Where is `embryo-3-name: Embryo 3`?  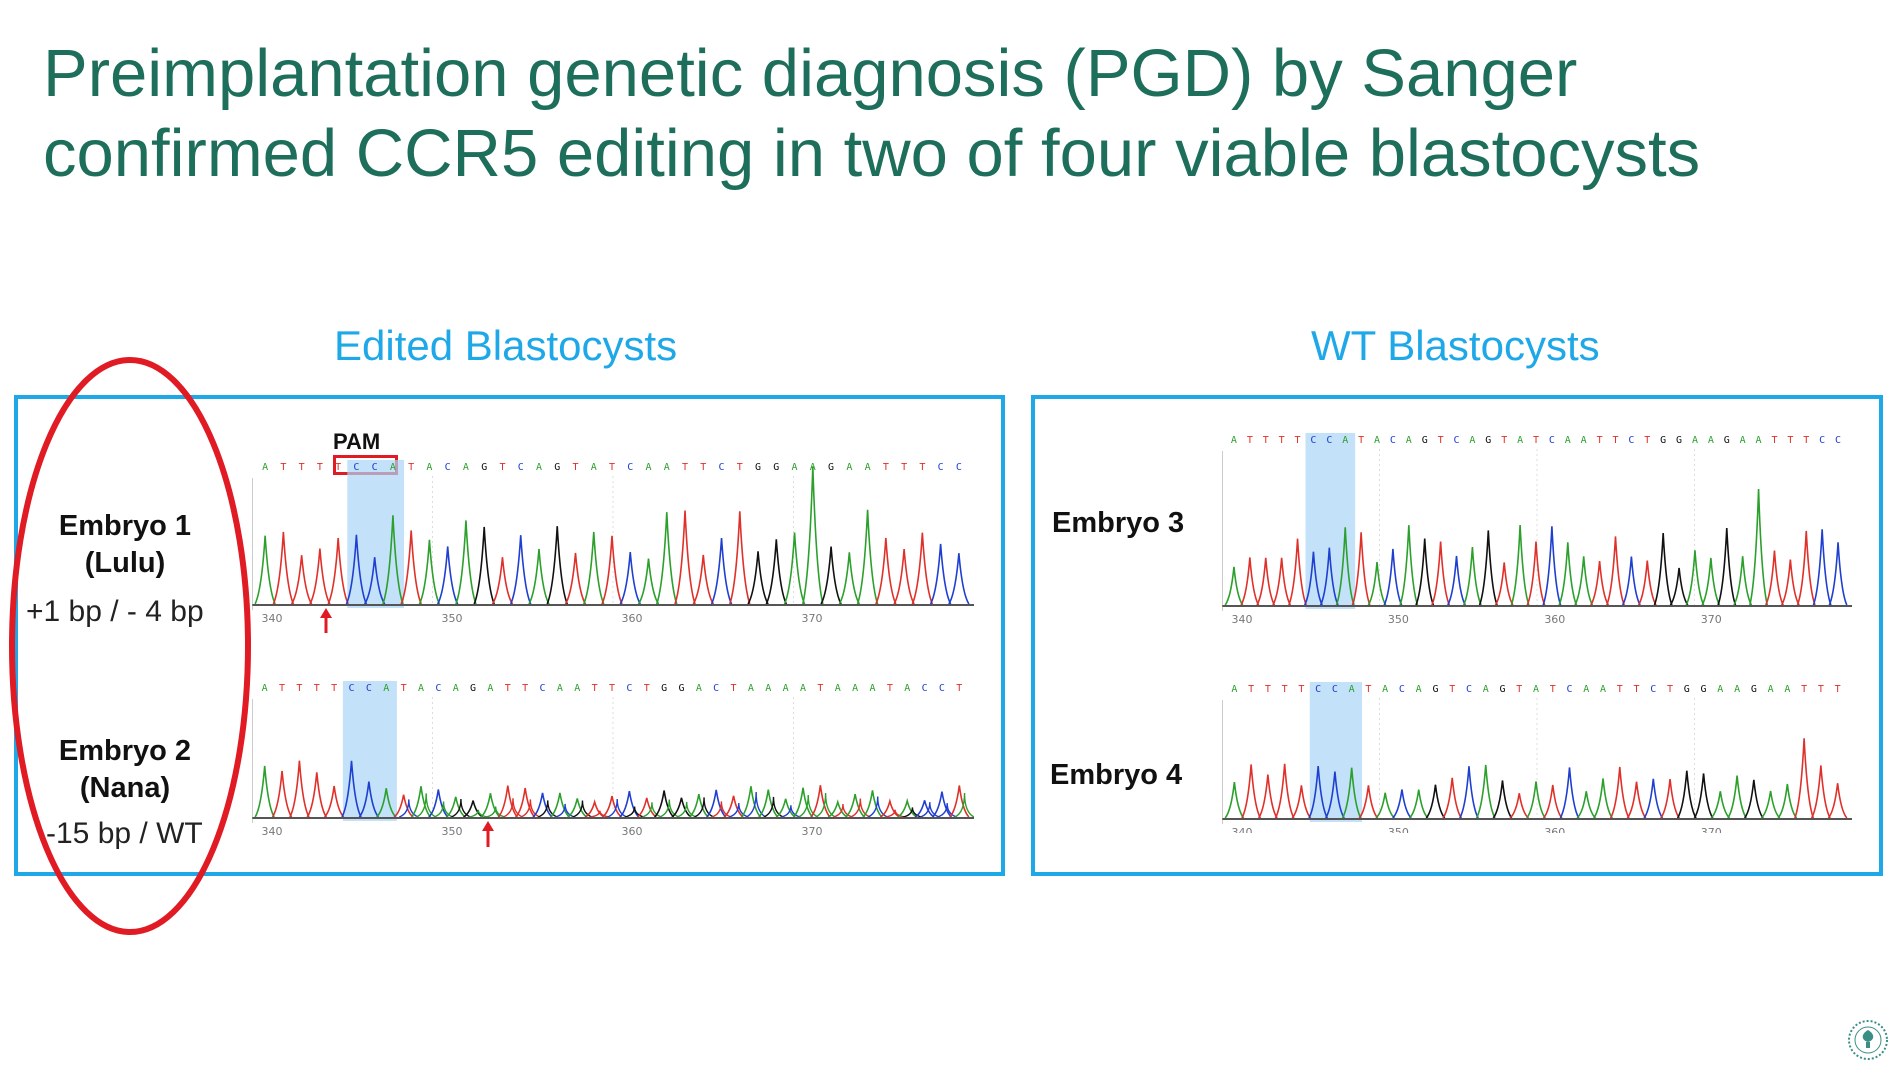
embryo-3-name: Embryo 3 is located at coordinates (1118, 523).